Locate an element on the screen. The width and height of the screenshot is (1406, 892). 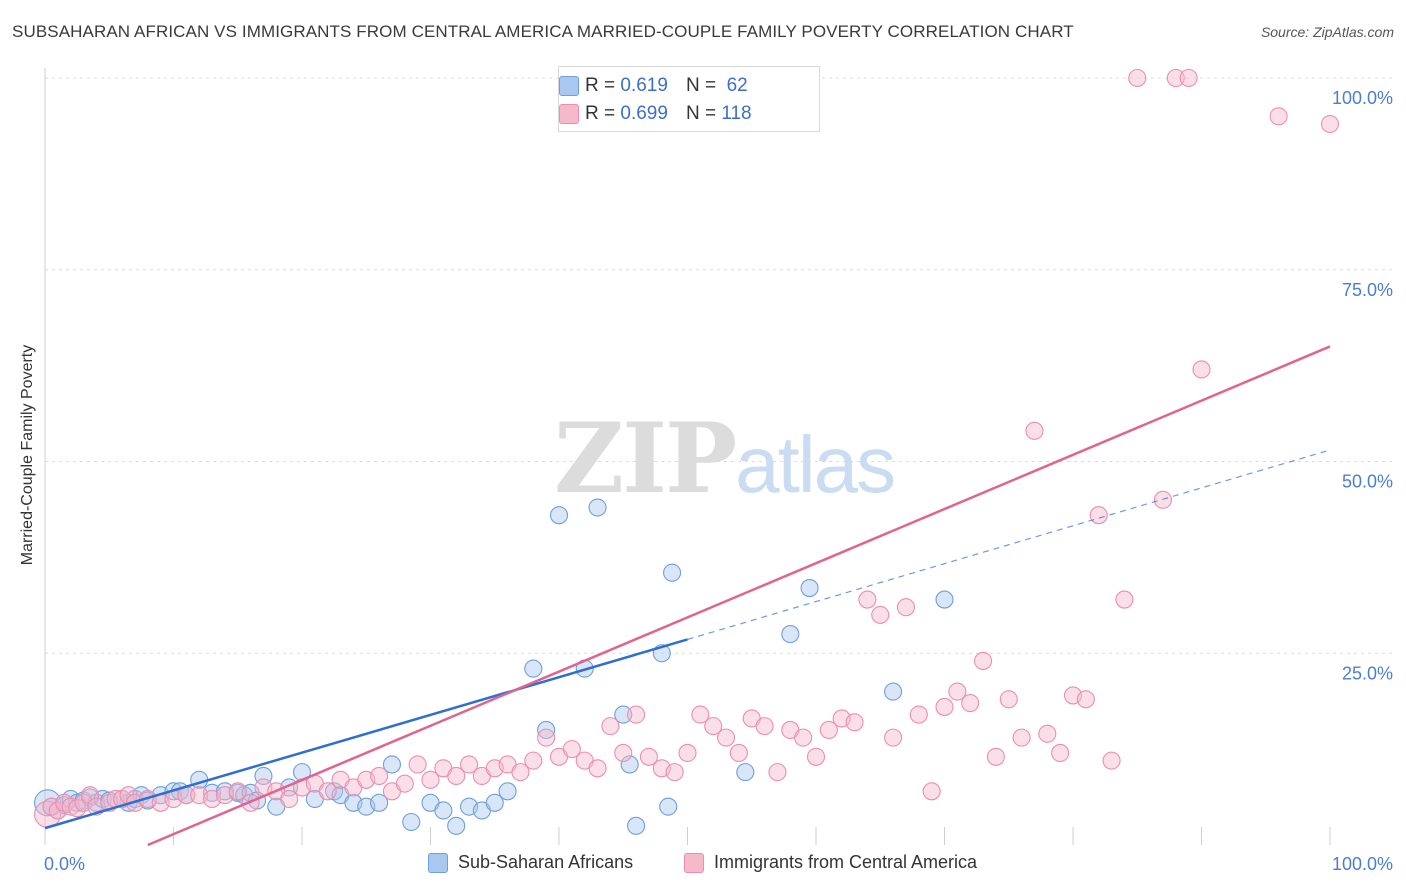
watermark-zip: ZIP is located at coordinates (645, 458).